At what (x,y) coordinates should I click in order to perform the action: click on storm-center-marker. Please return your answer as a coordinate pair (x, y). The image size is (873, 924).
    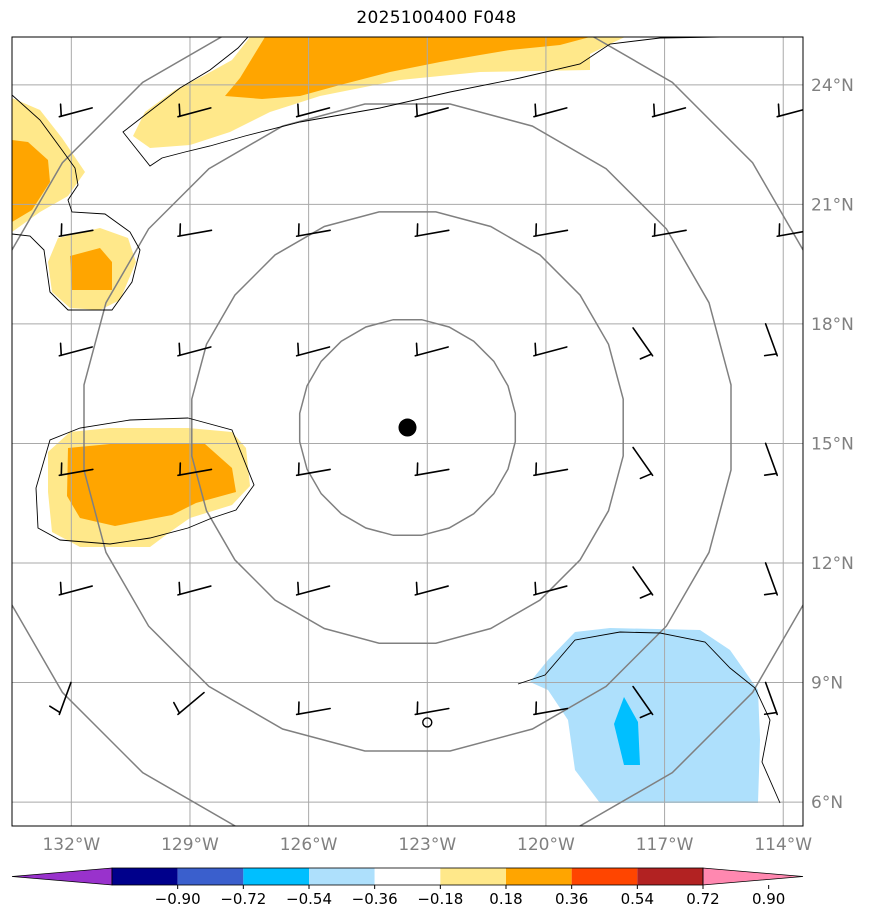
    Looking at the image, I should click on (407, 427).